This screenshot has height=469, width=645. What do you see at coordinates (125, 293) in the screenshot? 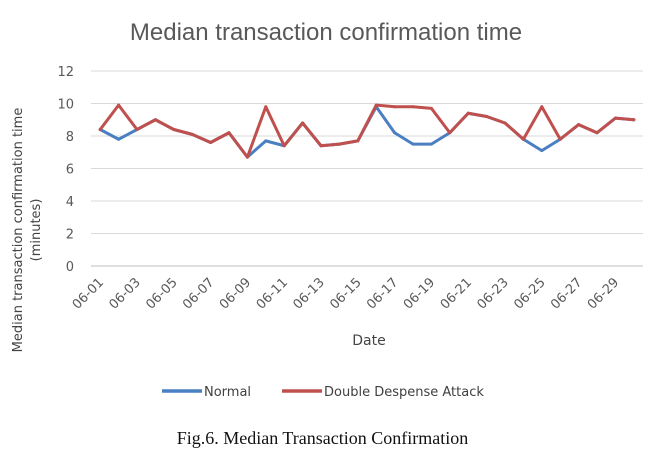
I see `x-tick-label: 06-03` at bounding box center [125, 293].